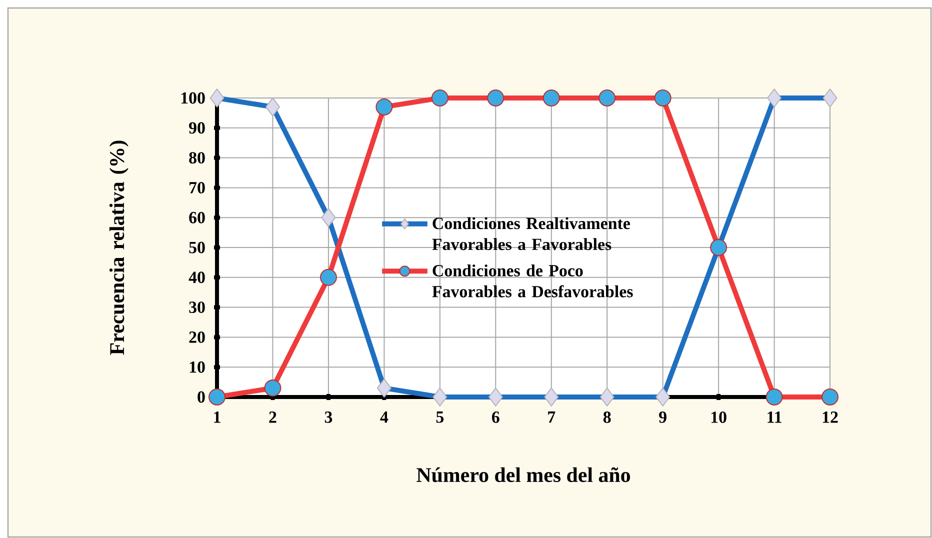 The height and width of the screenshot is (538, 932). Describe the element at coordinates (196, 278) in the screenshot. I see `y-tick-label: 40` at that location.